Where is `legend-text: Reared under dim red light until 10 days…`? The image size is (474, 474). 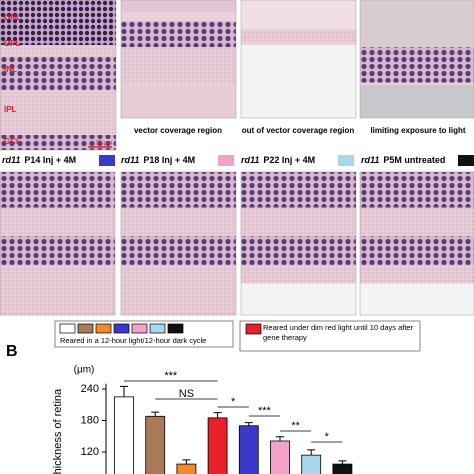
legend-text: Reared under dim red light until 10 days… is located at coordinates (338, 332).